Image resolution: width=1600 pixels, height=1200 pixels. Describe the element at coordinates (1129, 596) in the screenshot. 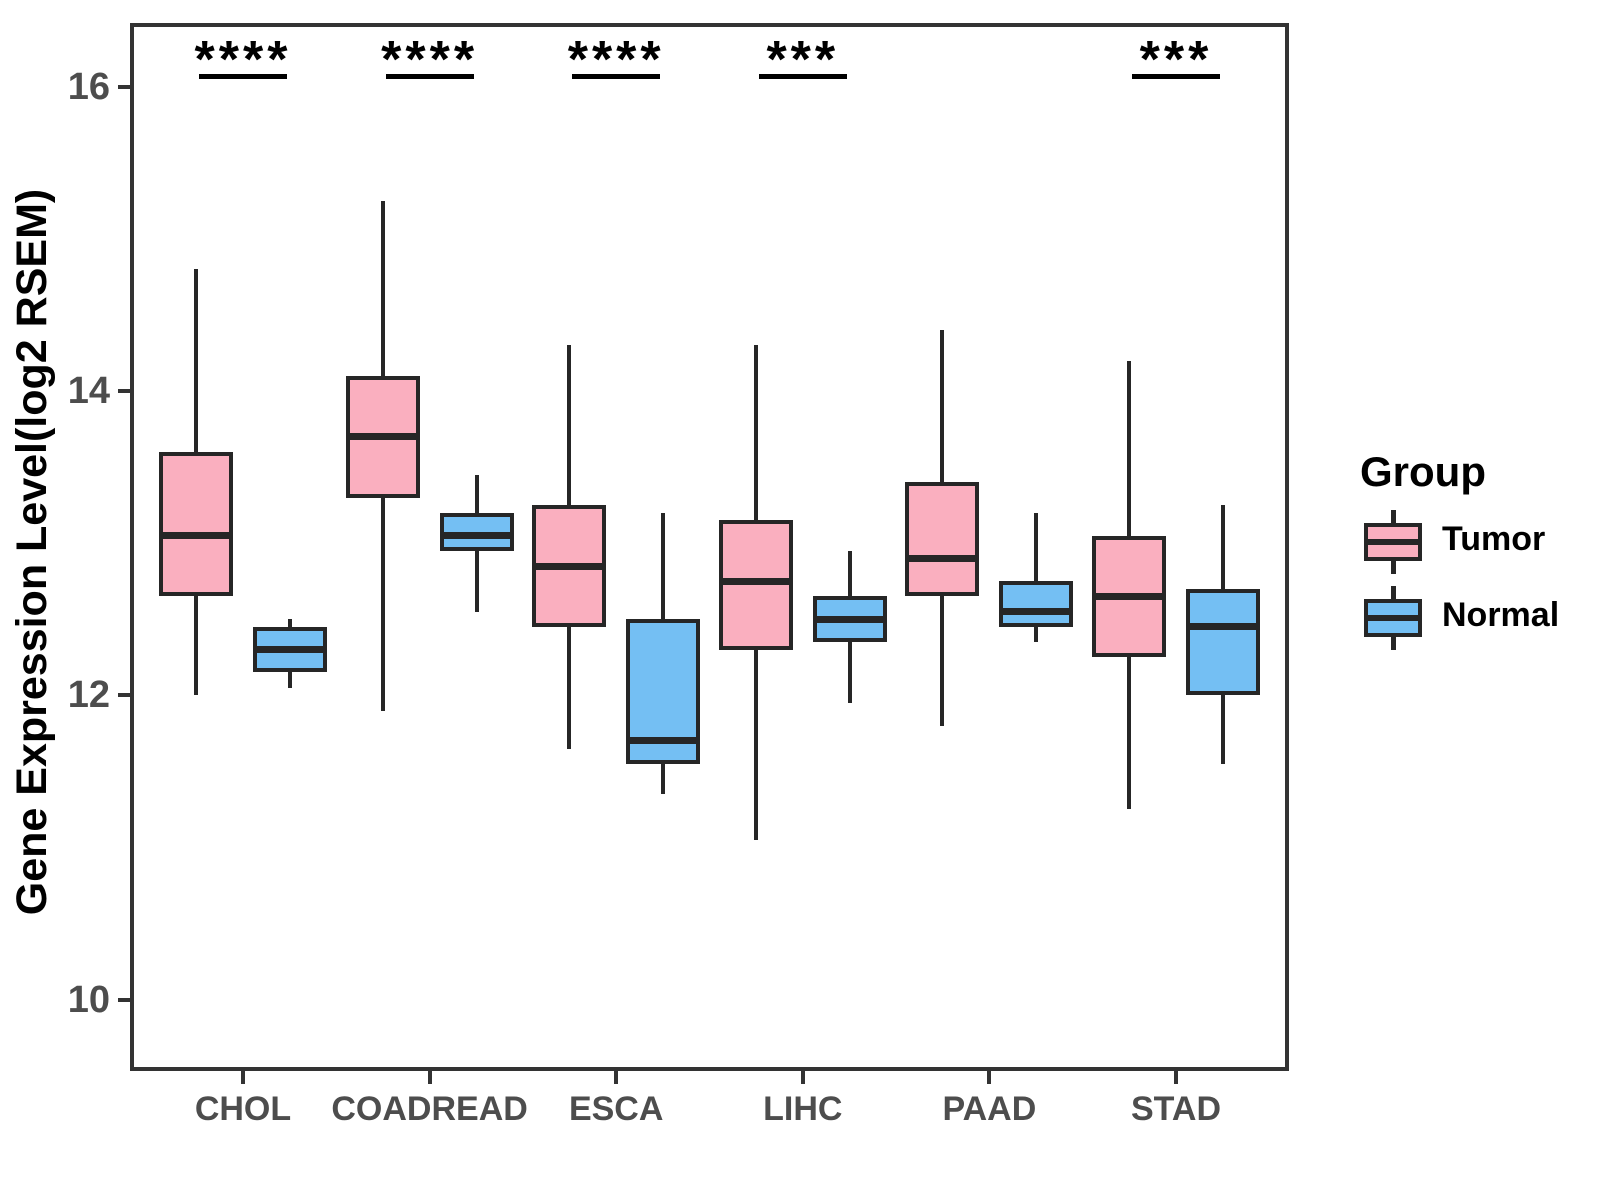

I see `STAD-tumor-median` at that location.